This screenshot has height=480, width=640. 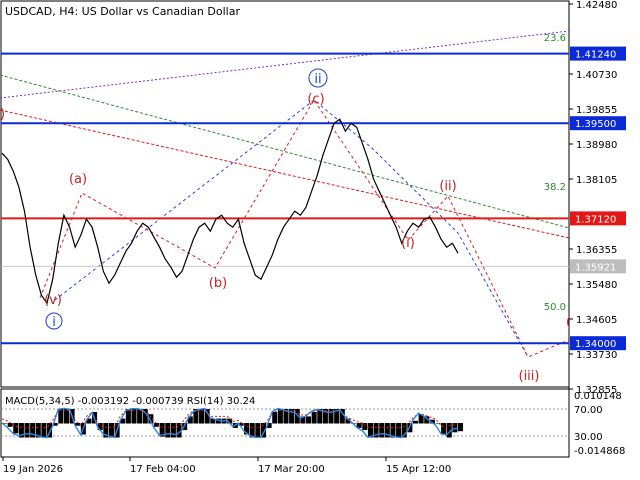 I want to click on purple-trendline, so click(x=285, y=64).